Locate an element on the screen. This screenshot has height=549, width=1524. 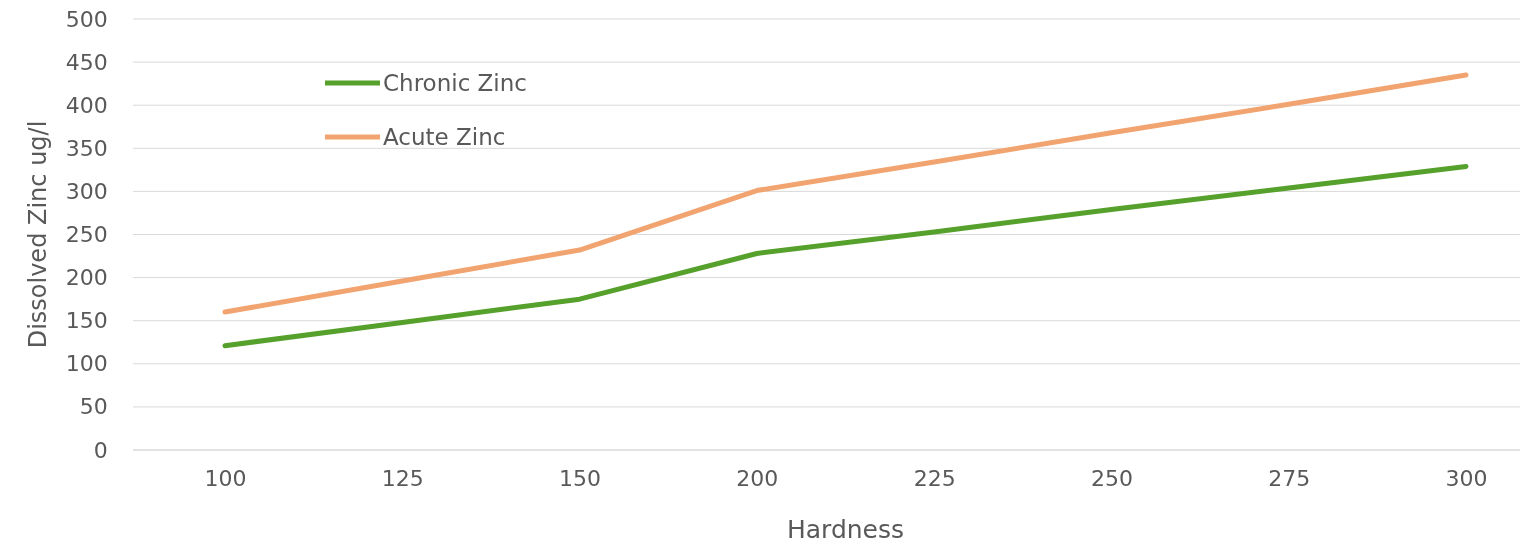
legend-label: Chronic Zinc is located at coordinates (455, 83).